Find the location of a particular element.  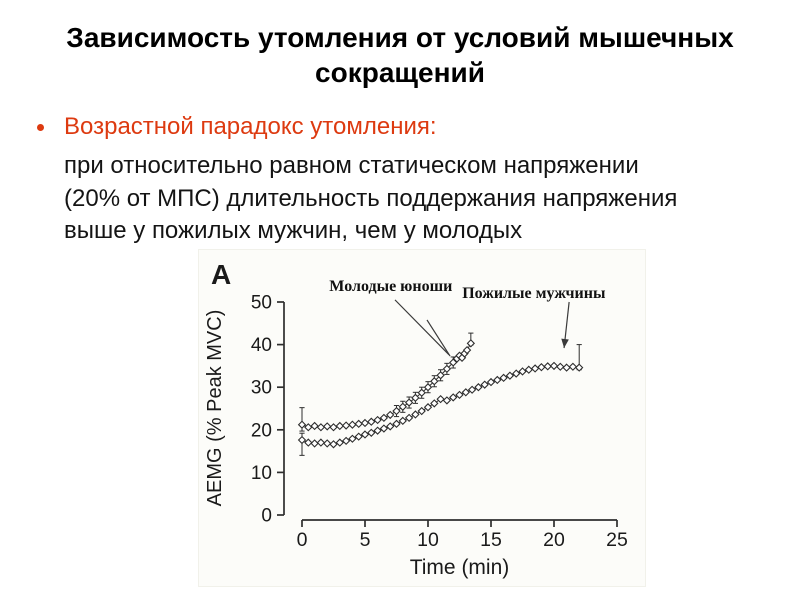

y-tick-label: 10 is located at coordinates (261, 473).